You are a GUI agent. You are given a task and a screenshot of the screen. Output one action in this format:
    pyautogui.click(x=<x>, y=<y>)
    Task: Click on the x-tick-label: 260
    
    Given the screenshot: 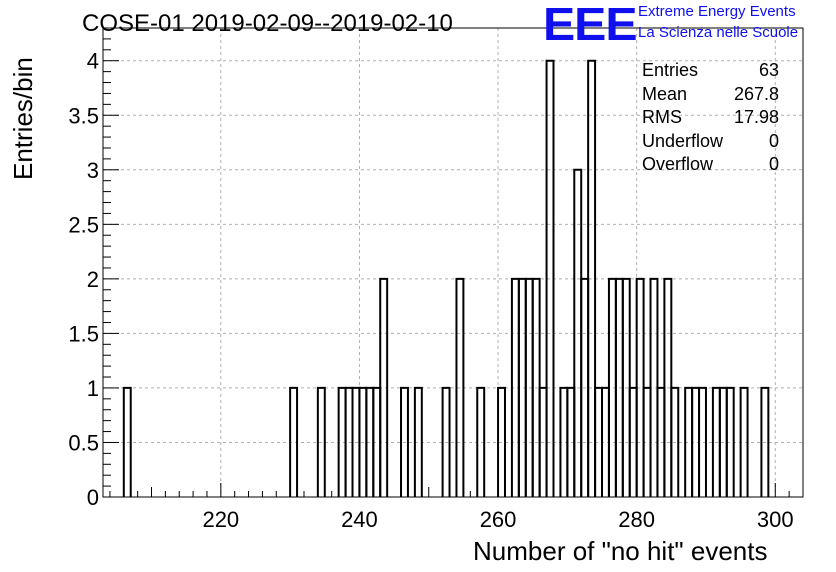 What is the action you would take?
    pyautogui.click(x=498, y=519)
    